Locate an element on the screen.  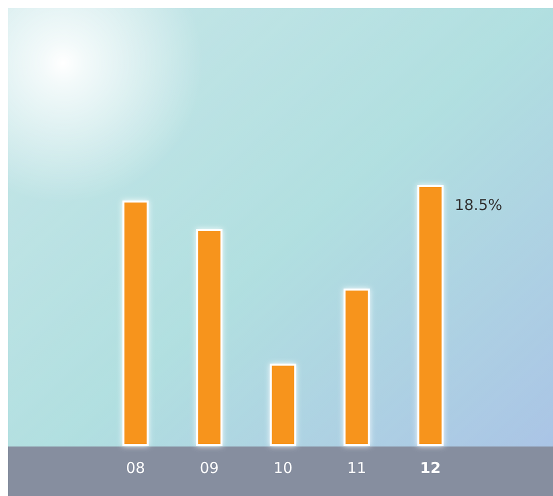
x-tick-label: 12 is located at coordinates (430, 468).